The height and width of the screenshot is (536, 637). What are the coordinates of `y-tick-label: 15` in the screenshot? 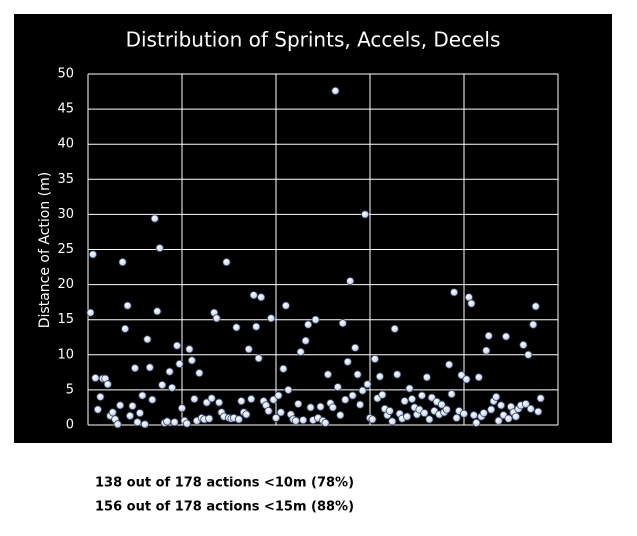 It's located at (65, 319).